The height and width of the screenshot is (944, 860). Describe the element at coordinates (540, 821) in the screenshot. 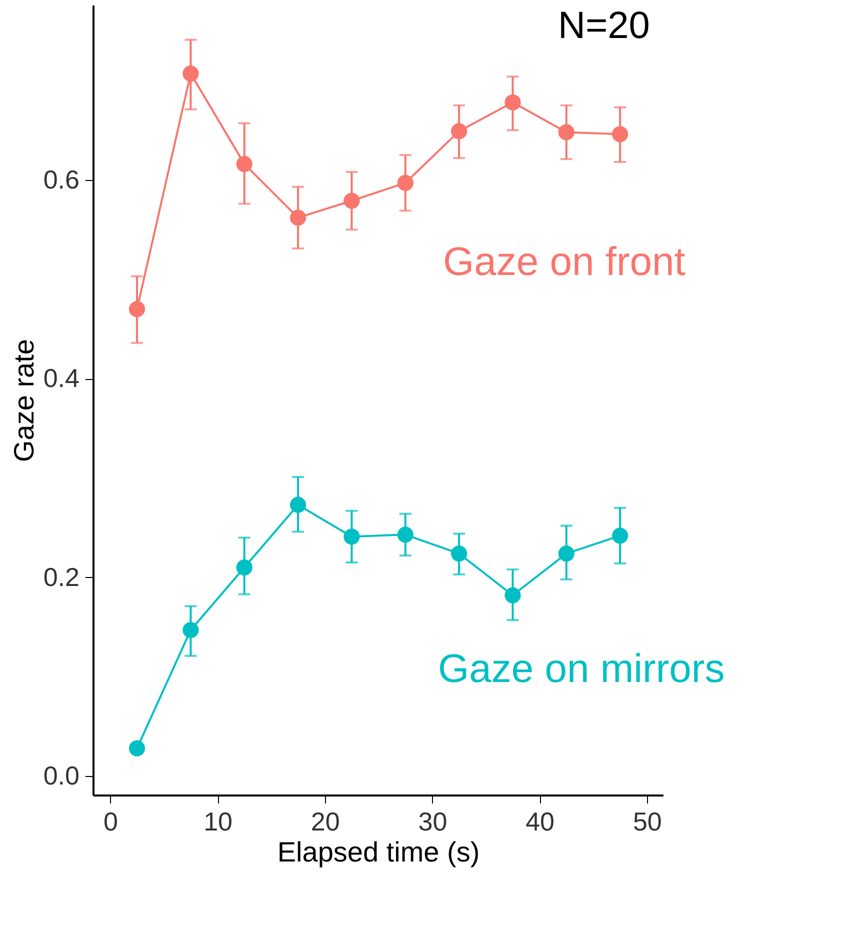

I see `x-tick-label: 40` at that location.